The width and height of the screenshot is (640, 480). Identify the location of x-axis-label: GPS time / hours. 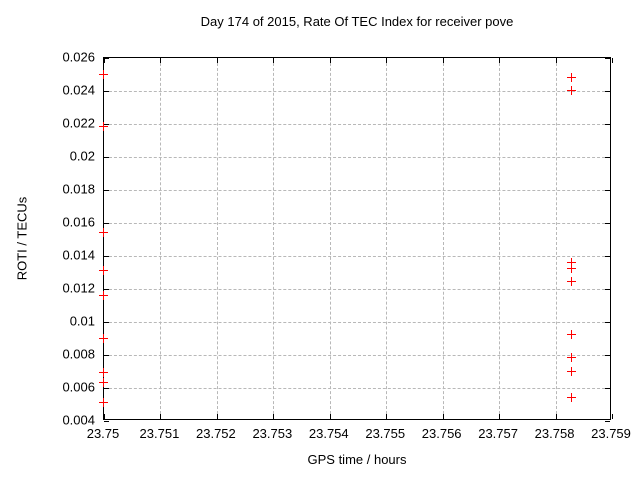
(357, 459).